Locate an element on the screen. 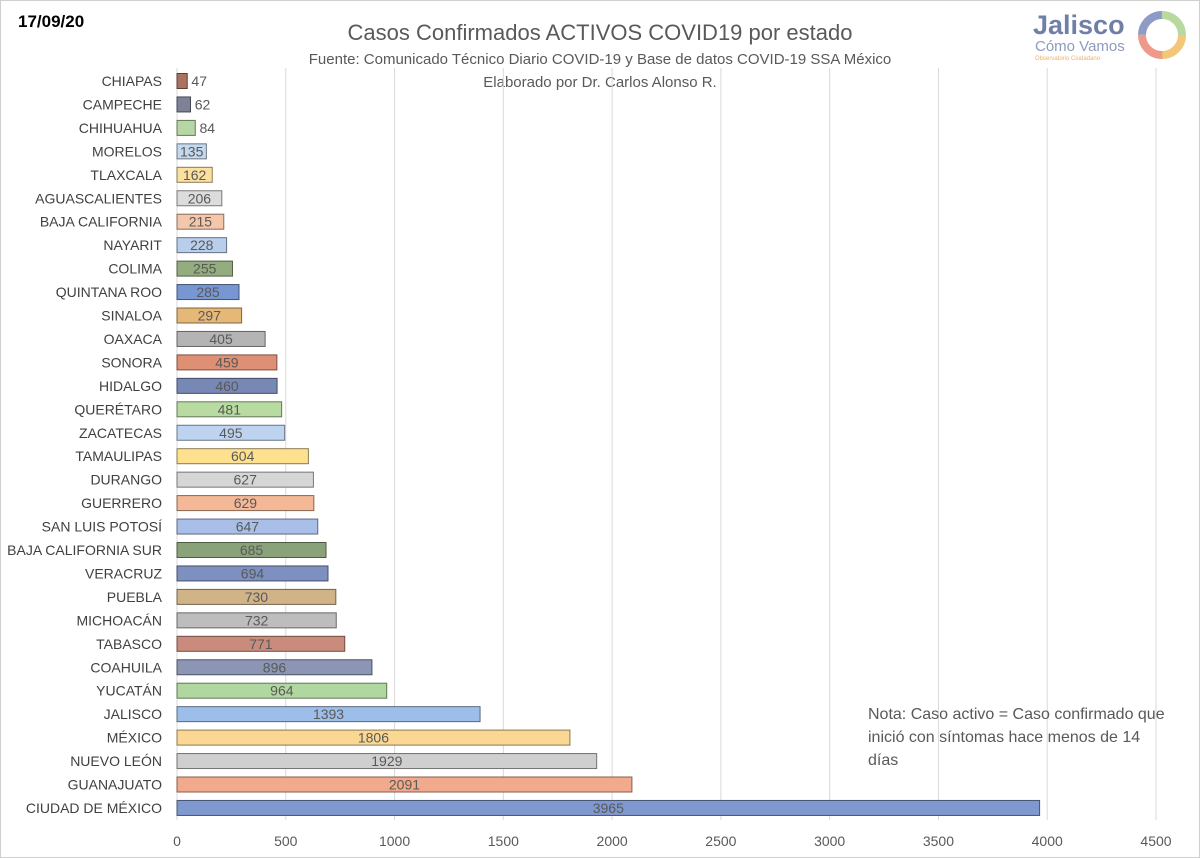 Image resolution: width=1200 pixels, height=858 pixels. value-label: 1929 is located at coordinates (386, 761).